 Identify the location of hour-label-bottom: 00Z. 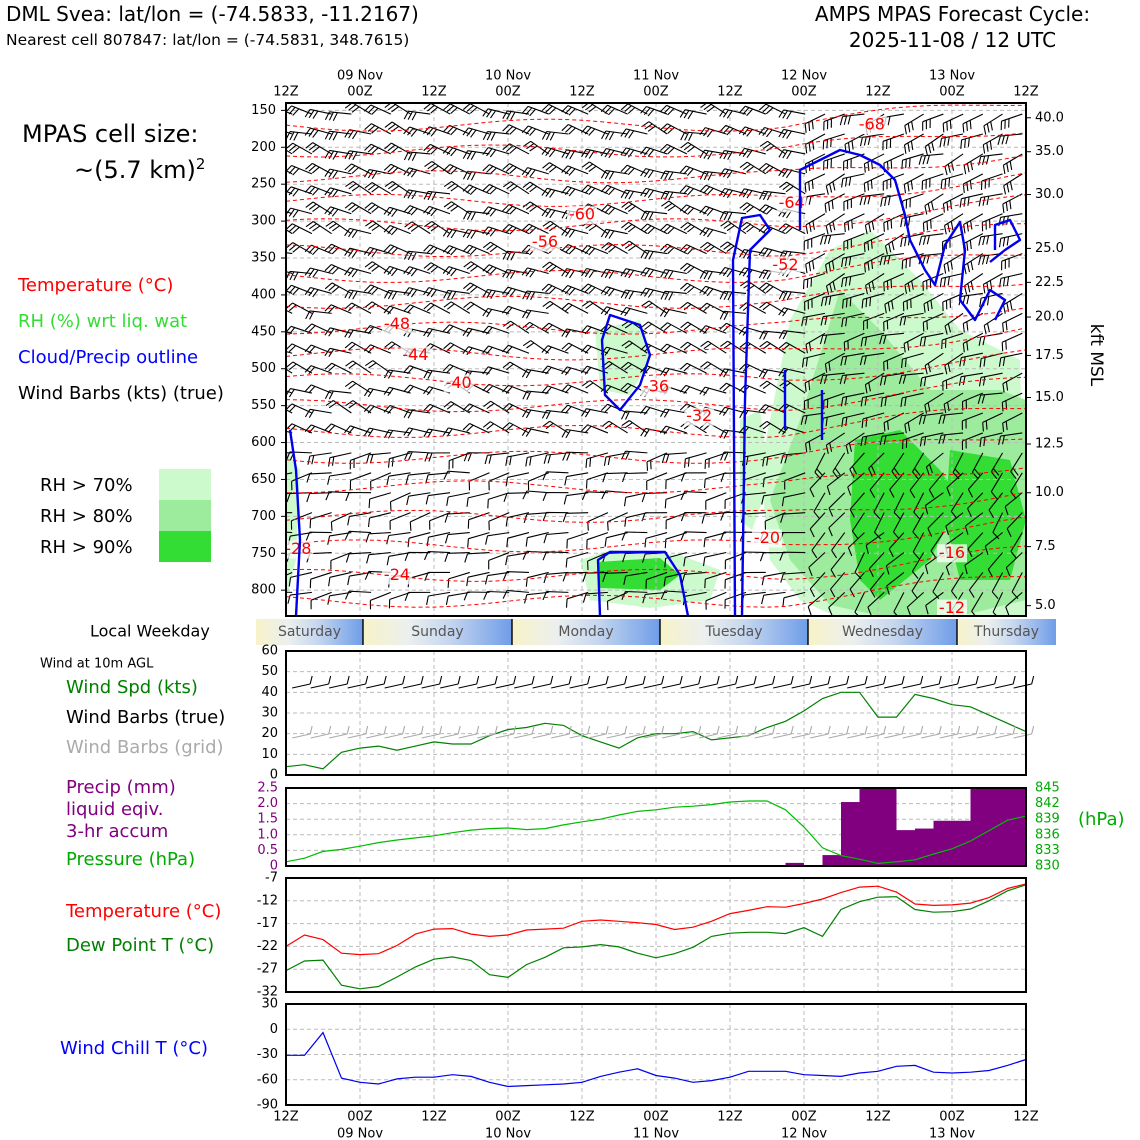
(508, 1117).